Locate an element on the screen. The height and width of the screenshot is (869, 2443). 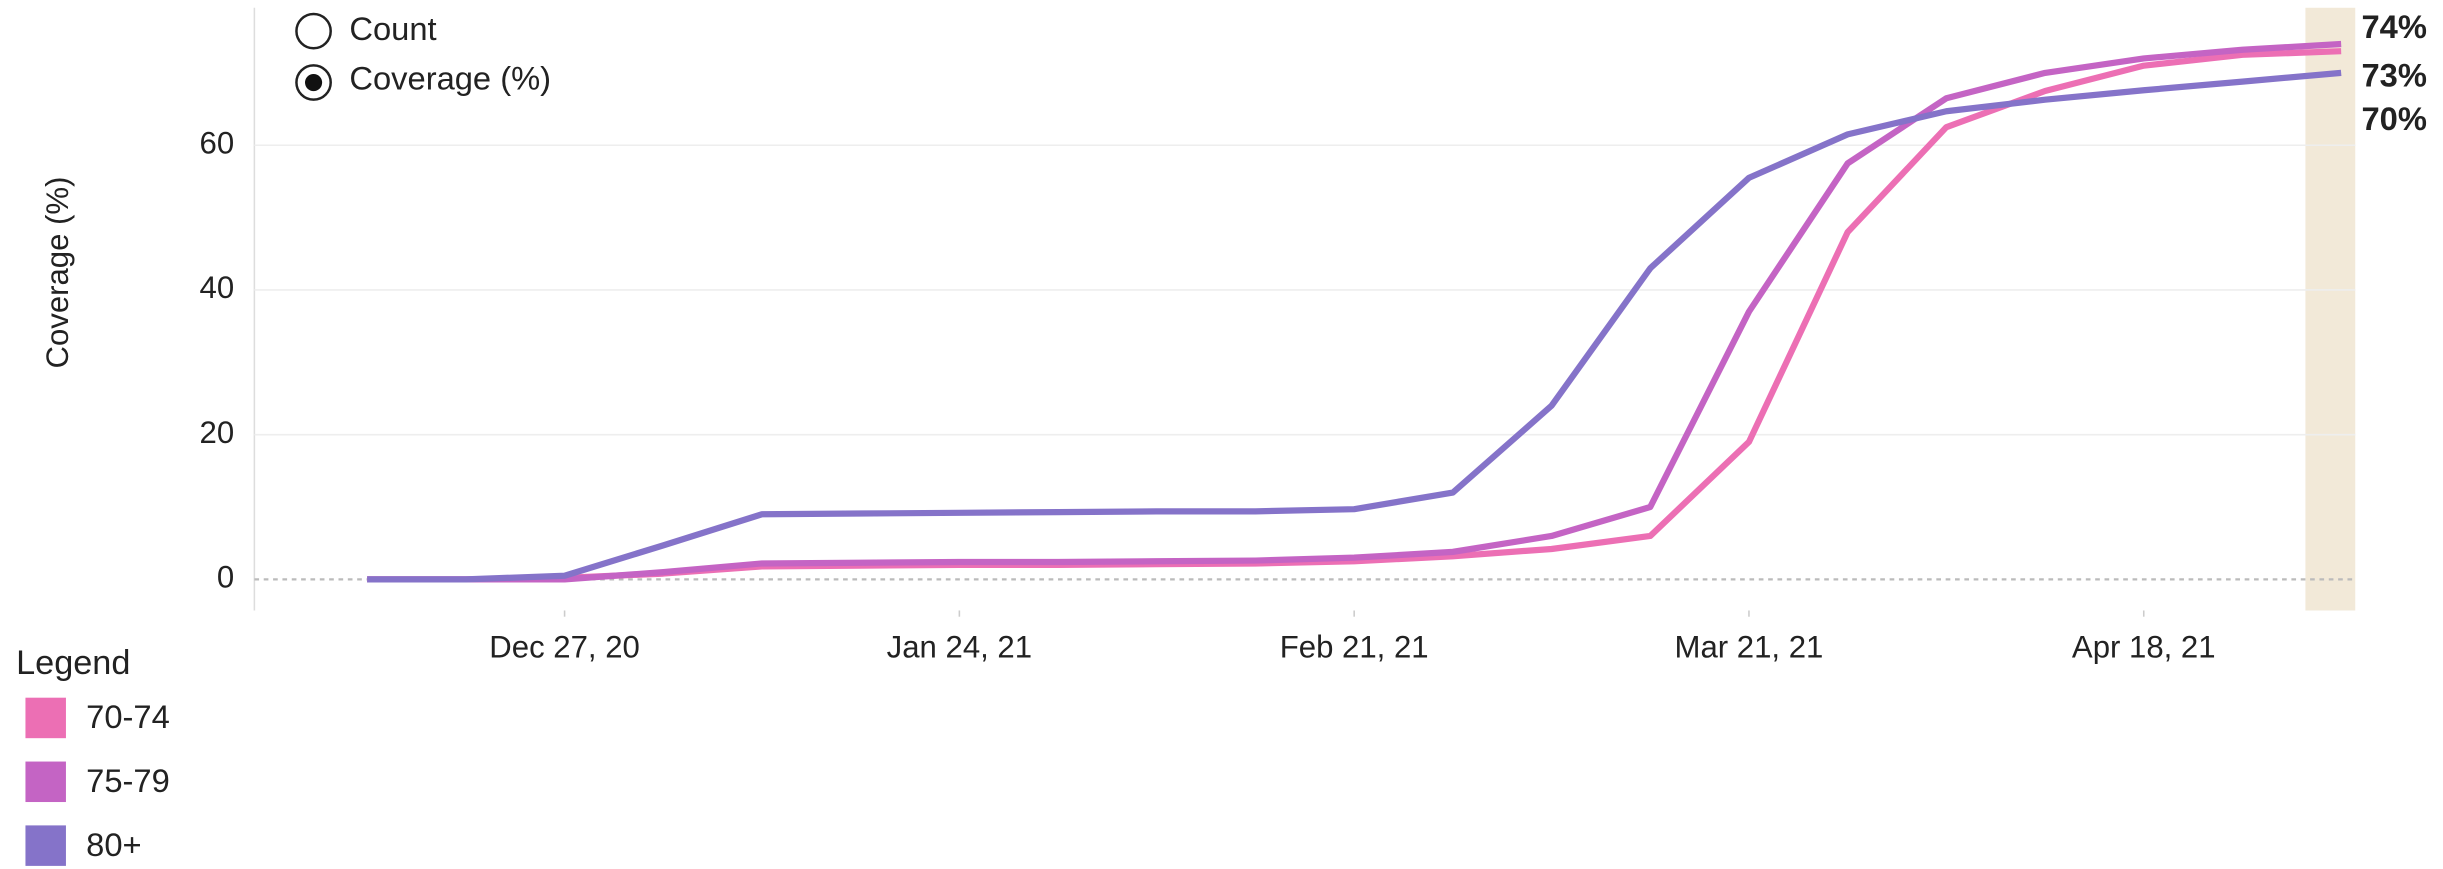
y-tick-label: 40 is located at coordinates (217, 287).